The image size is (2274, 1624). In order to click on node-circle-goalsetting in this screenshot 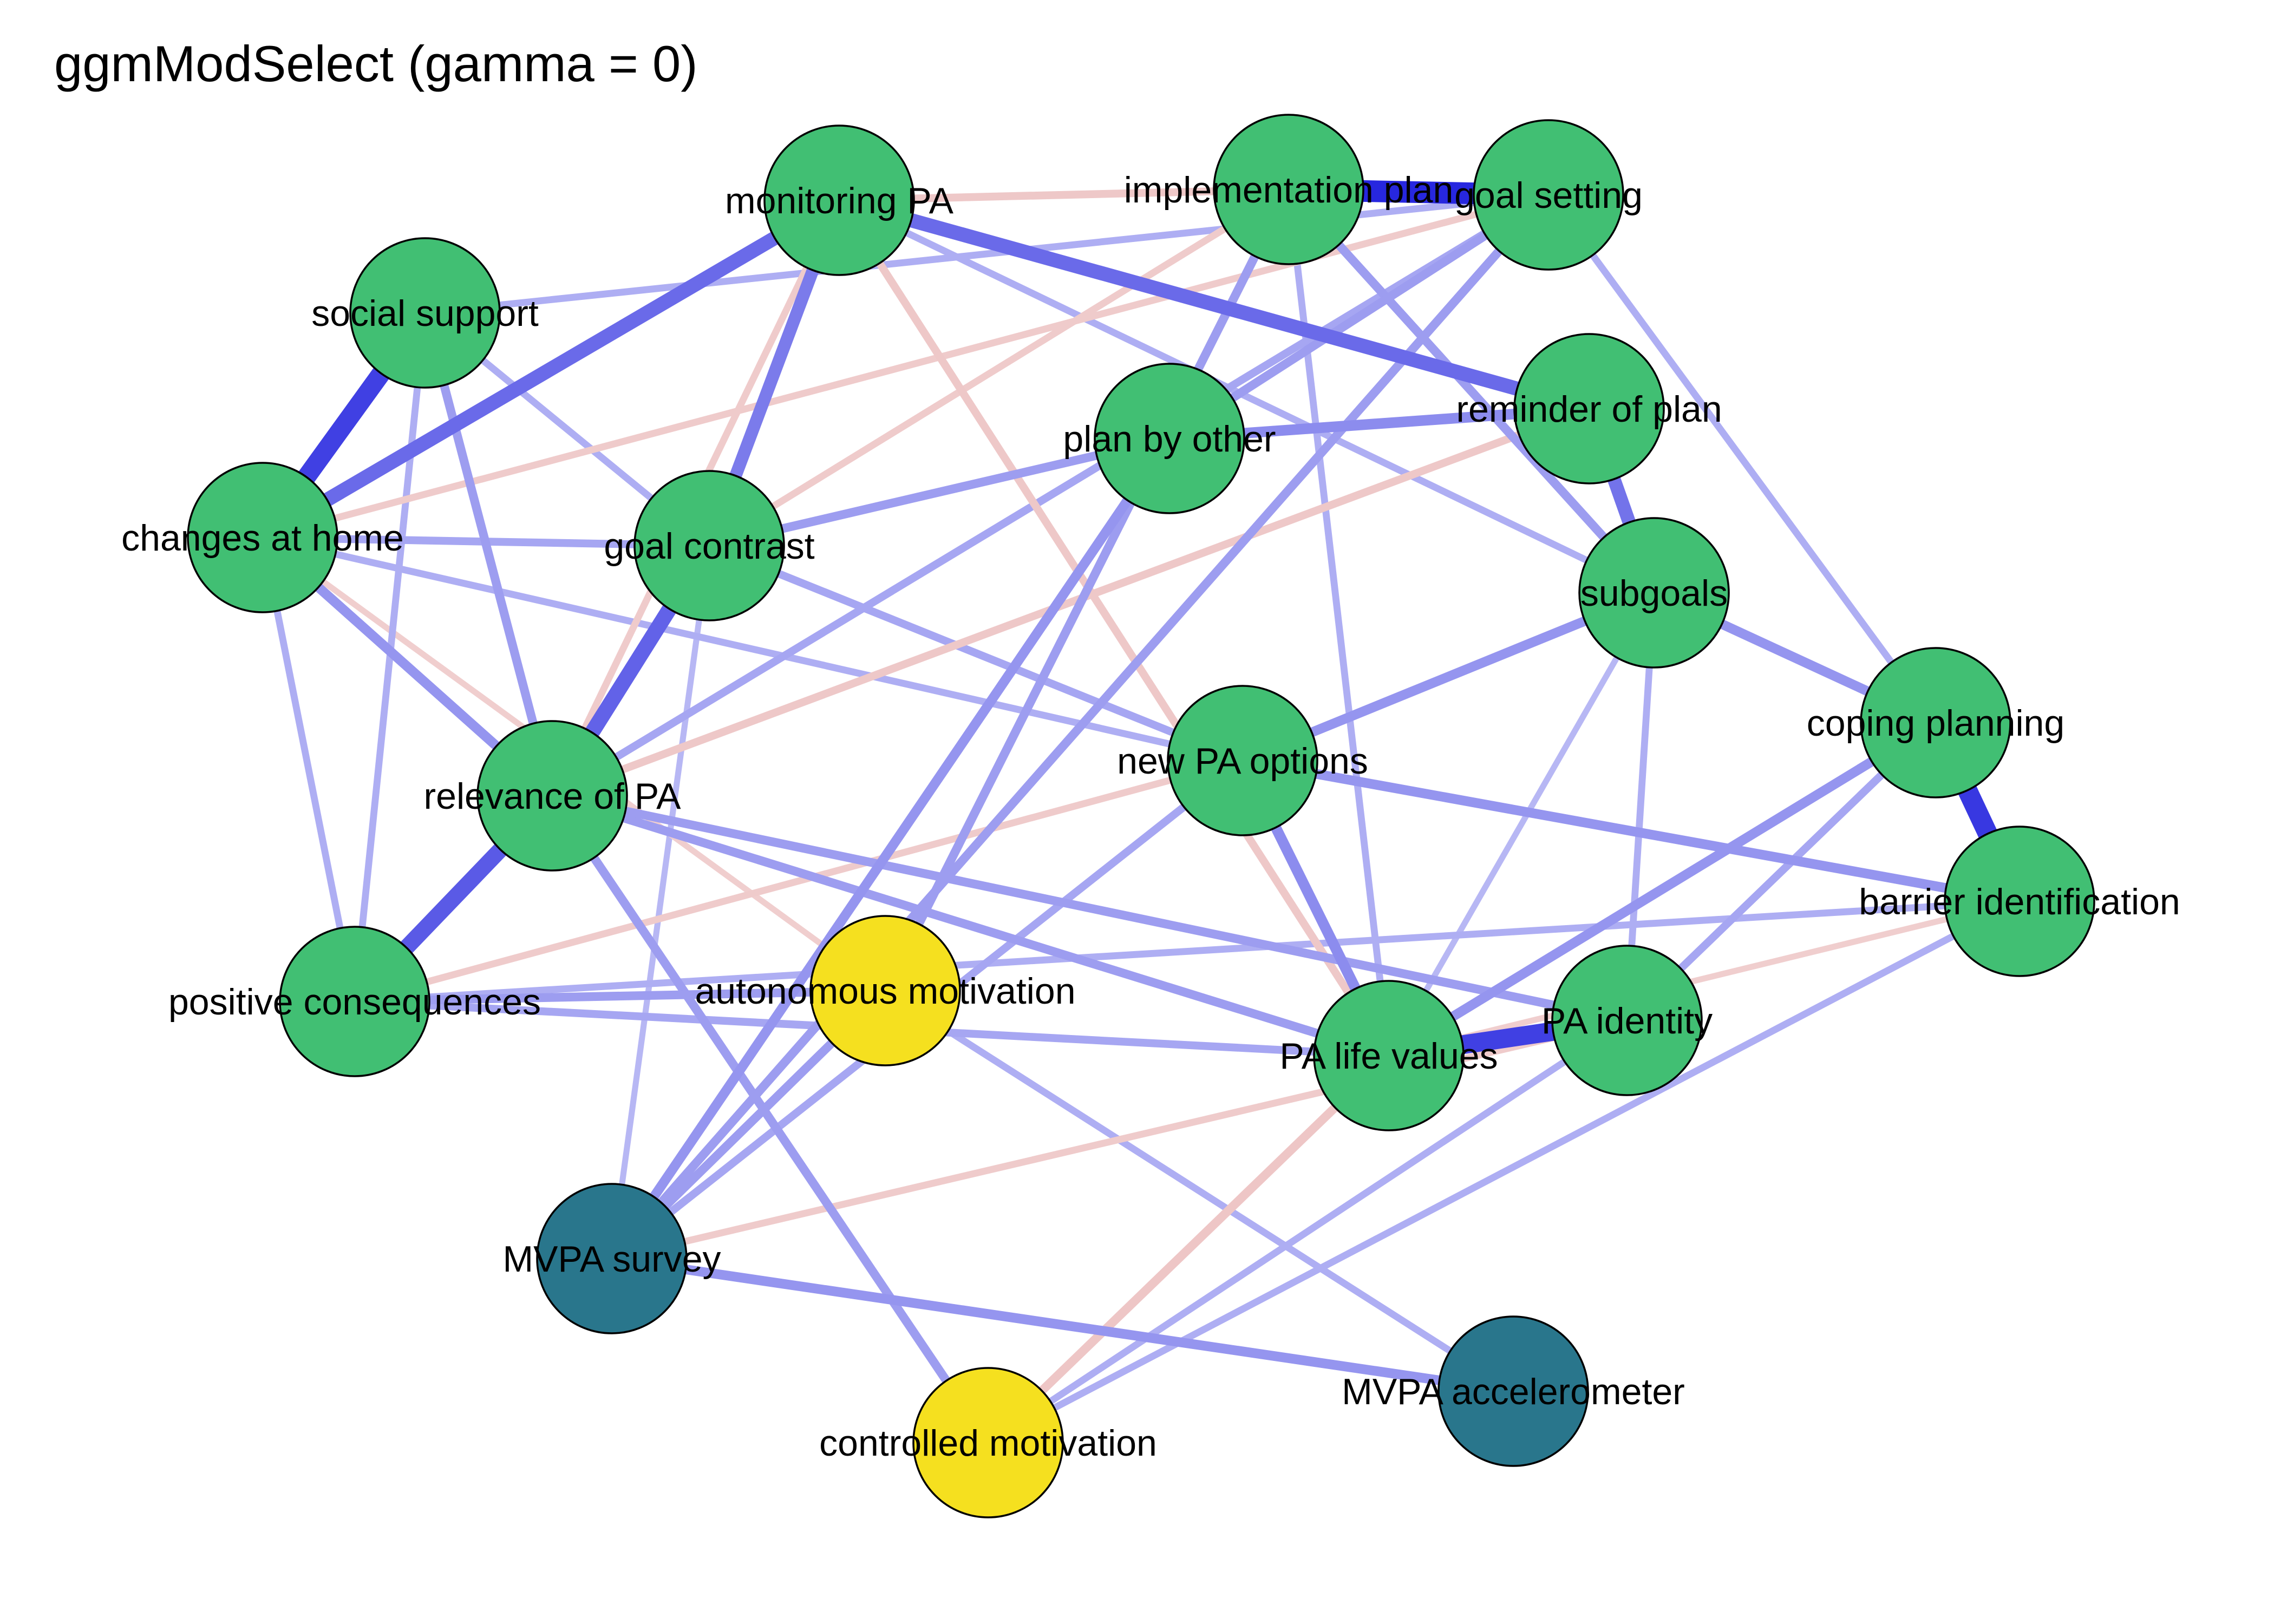, I will do `click(1549, 195)`.